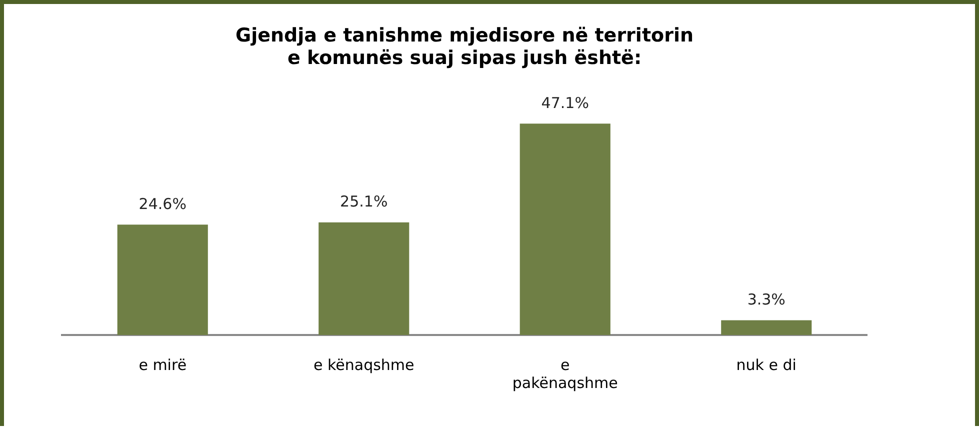 This screenshot has height=430, width=979. What do you see at coordinates (364, 201) in the screenshot?
I see `data-label: 25.1%` at bounding box center [364, 201].